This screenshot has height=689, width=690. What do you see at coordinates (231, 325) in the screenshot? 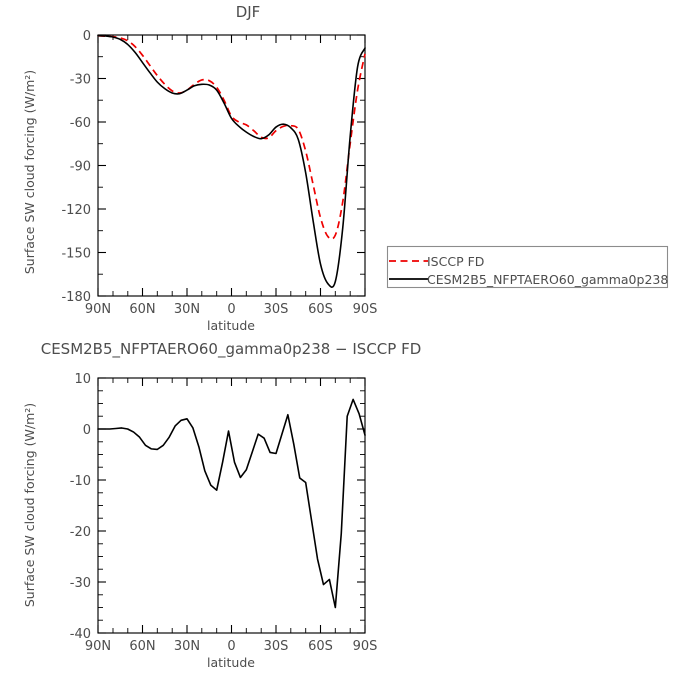
I see `top-panel-xlabel: latitude` at bounding box center [231, 325].